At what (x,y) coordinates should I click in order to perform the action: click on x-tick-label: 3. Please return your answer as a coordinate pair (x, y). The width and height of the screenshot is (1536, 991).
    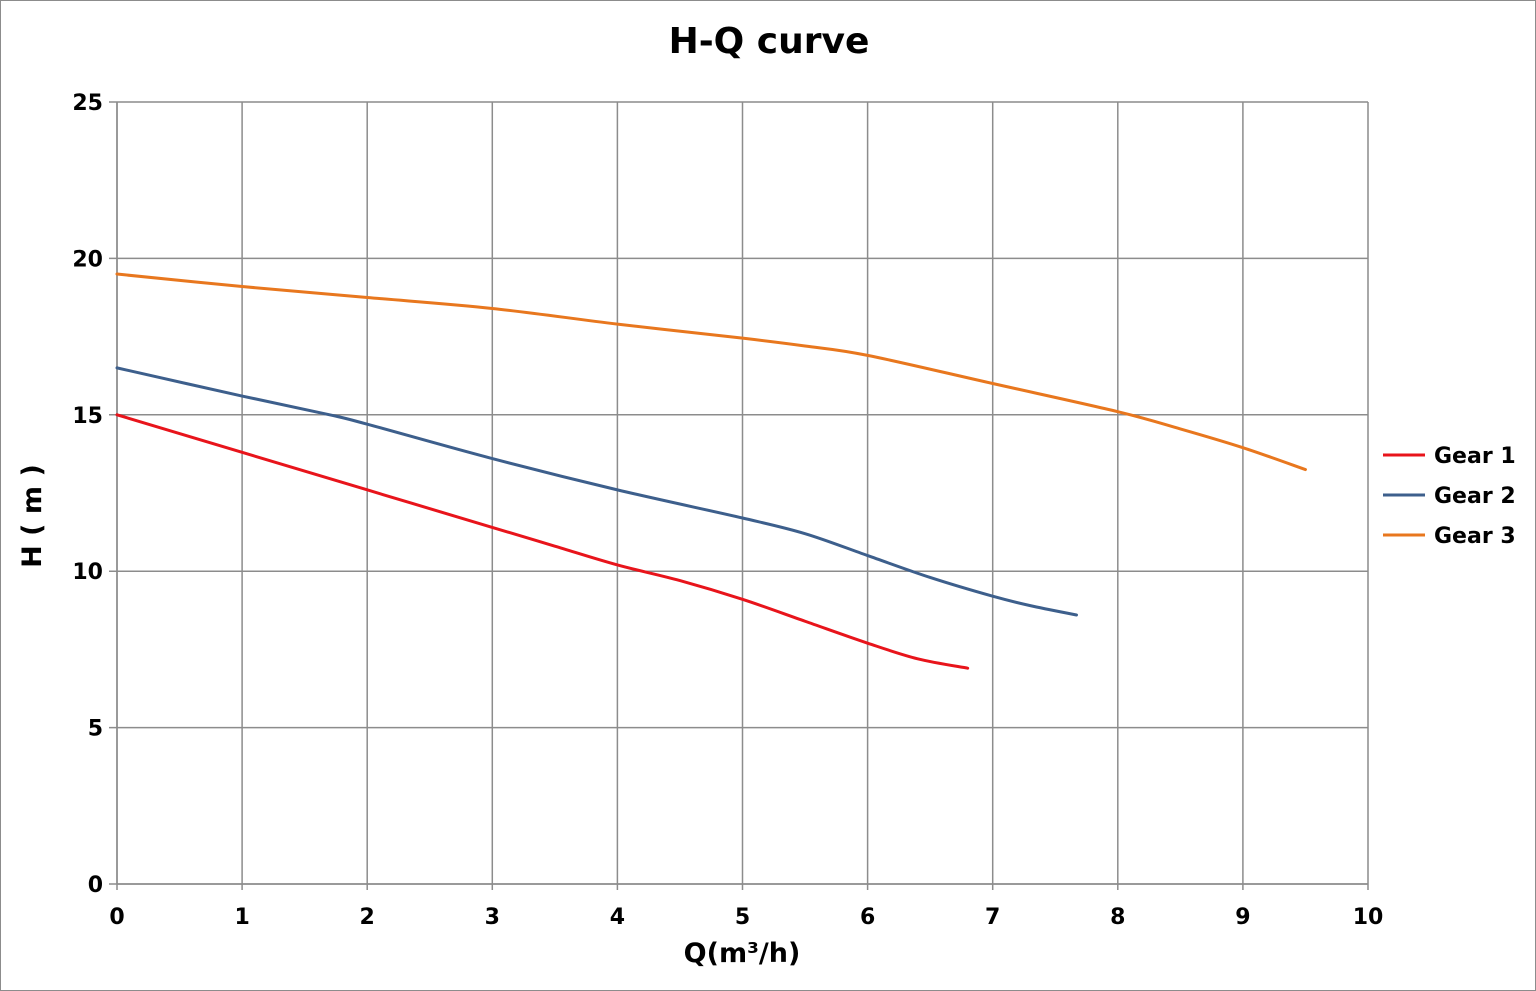
    Looking at the image, I should click on (492, 917).